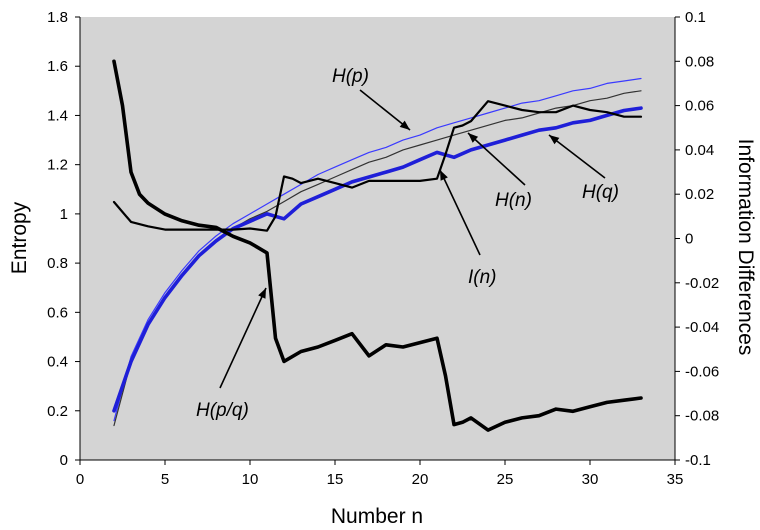 This screenshot has height=530, width=760. What do you see at coordinates (699, 150) in the screenshot?
I see `y-tick-label-right: 0.04` at bounding box center [699, 150].